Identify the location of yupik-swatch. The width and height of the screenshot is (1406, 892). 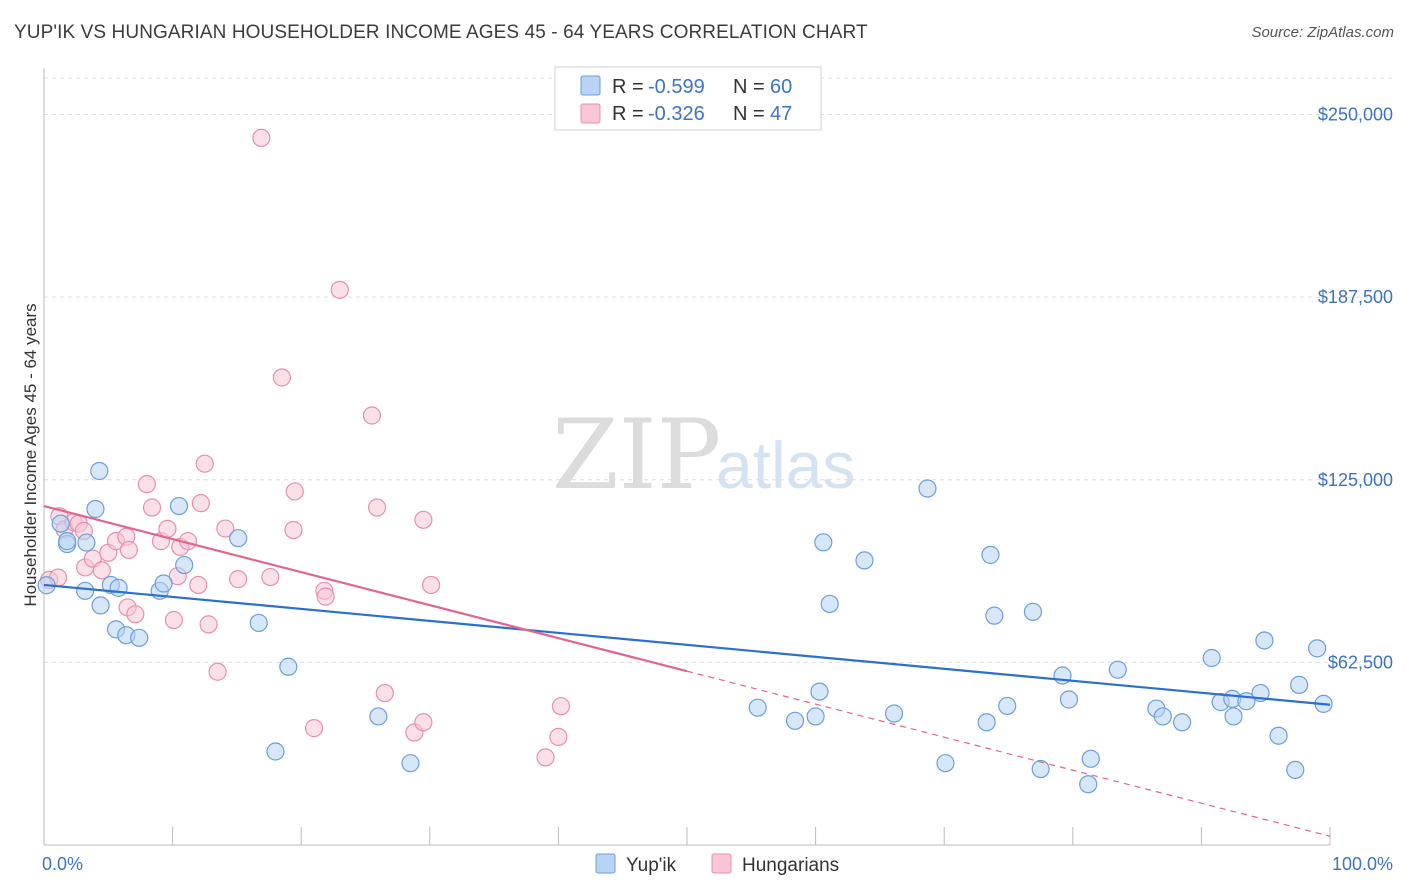
(590, 85).